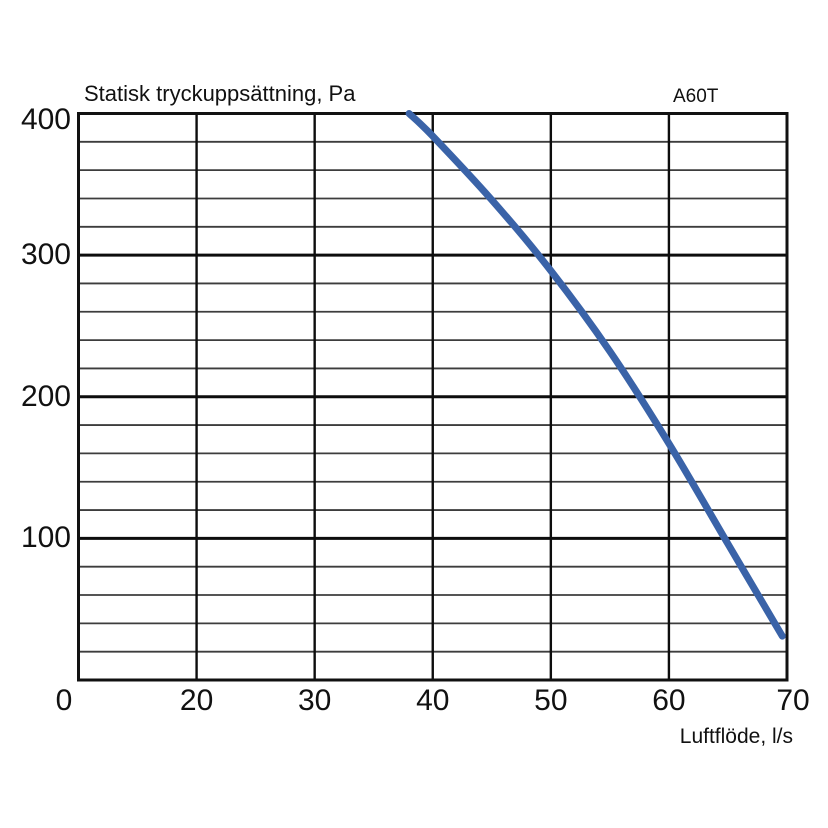 This screenshot has height=828, width=828. What do you see at coordinates (551, 700) in the screenshot?
I see `x-tick-label: 50` at bounding box center [551, 700].